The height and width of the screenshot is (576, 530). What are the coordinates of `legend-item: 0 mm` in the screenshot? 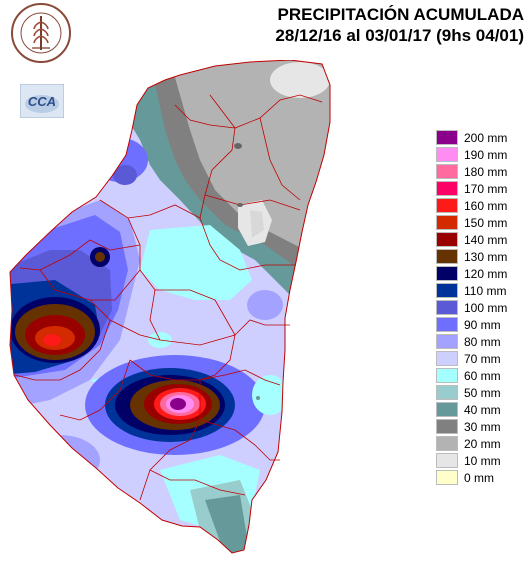 It's located at (481, 478).